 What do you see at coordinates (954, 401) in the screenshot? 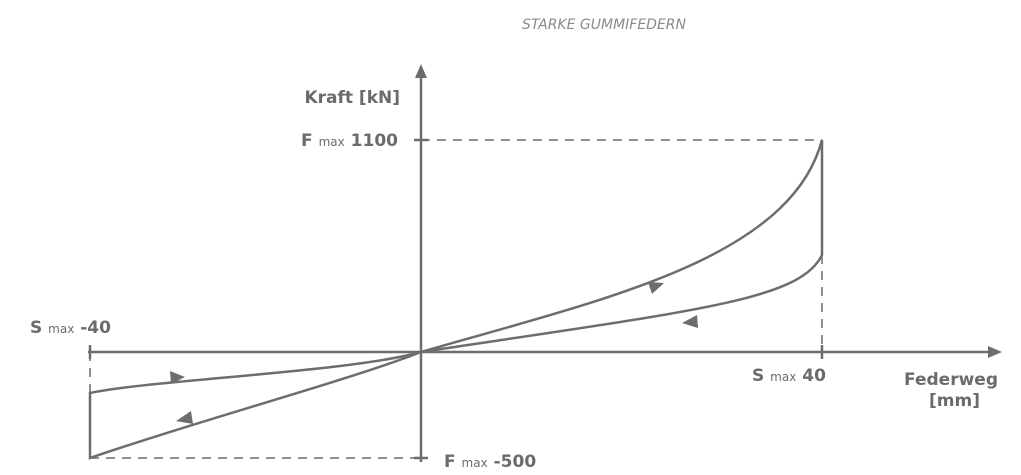
I see `x-axis-label: [mm]` at bounding box center [954, 401].